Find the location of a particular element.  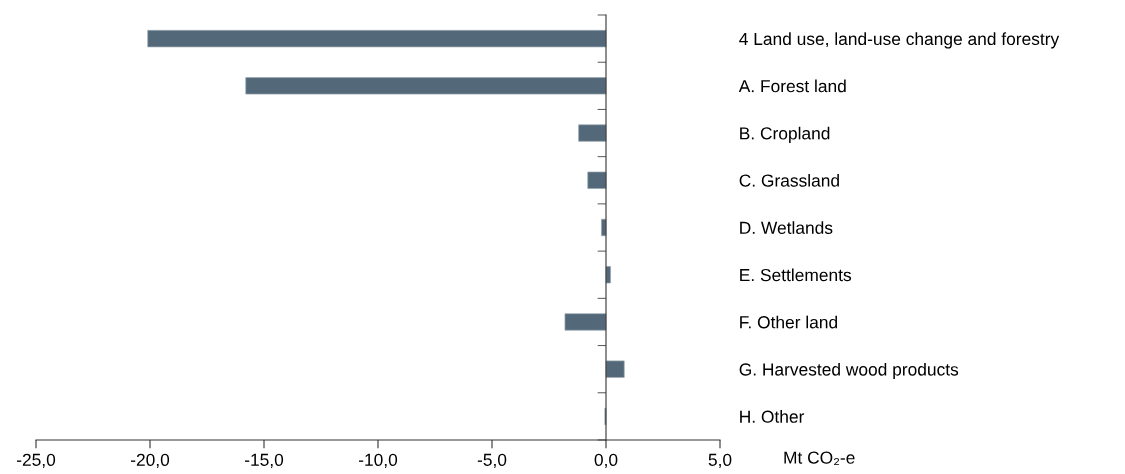

x-tick-label: -25,0 is located at coordinates (36, 460).